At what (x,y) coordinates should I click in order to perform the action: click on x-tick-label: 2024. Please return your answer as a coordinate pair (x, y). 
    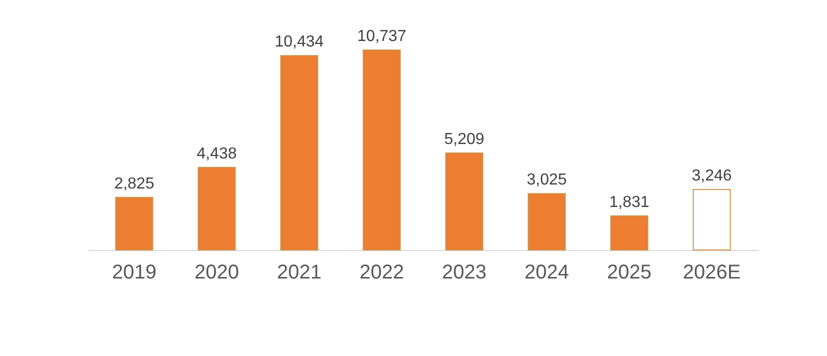
    Looking at the image, I should click on (547, 273).